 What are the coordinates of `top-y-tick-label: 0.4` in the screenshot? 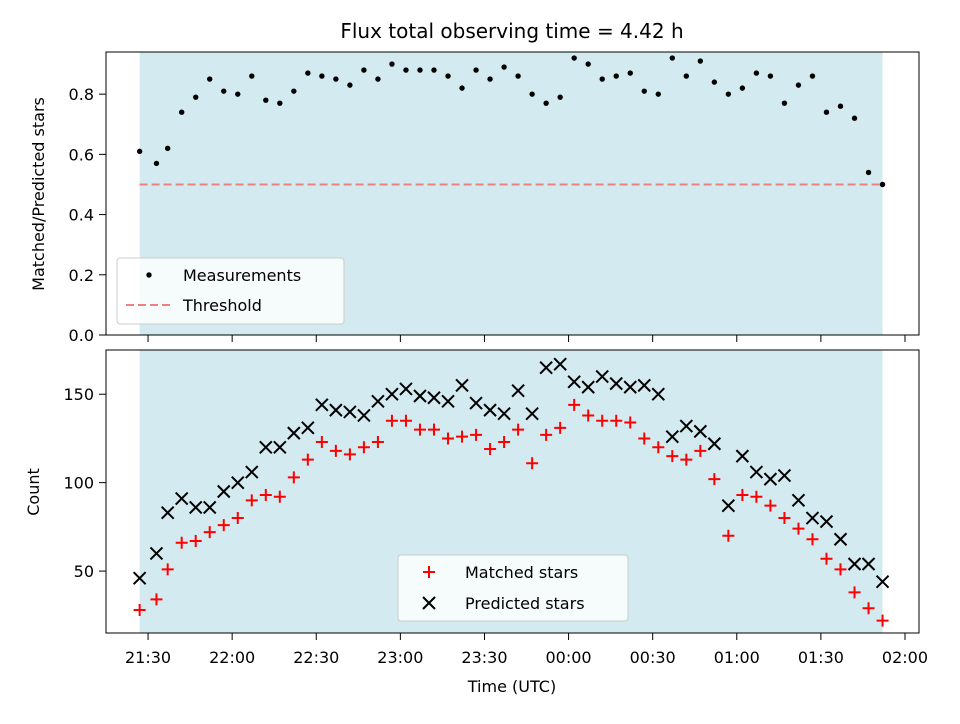 It's located at (81, 215).